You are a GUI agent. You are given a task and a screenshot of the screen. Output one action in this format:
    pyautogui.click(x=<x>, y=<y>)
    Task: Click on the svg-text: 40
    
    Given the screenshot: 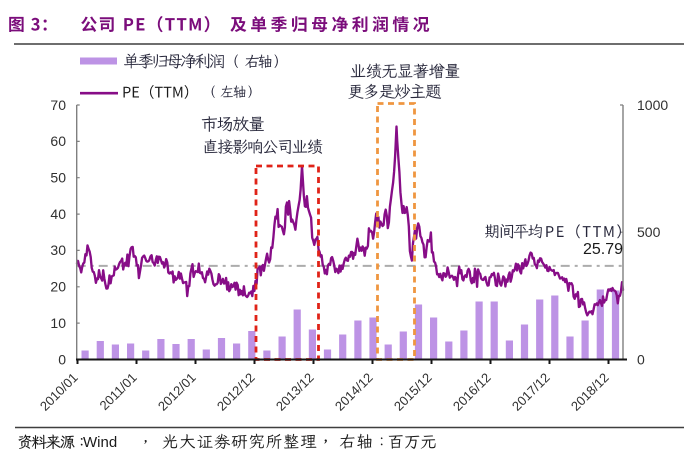 What is the action you would take?
    pyautogui.click(x=58, y=214)
    